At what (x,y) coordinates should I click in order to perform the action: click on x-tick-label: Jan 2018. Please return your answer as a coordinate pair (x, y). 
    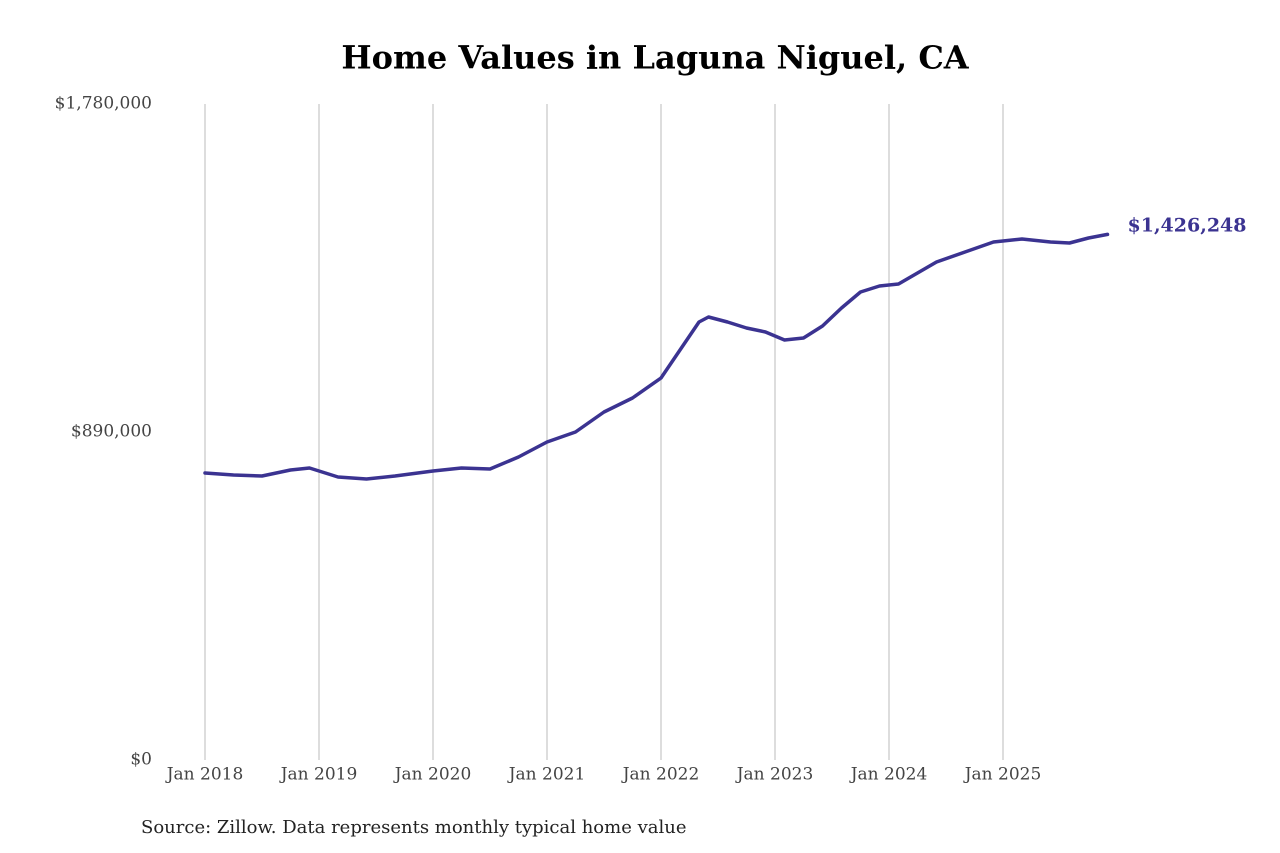
    Looking at the image, I should click on (204, 775).